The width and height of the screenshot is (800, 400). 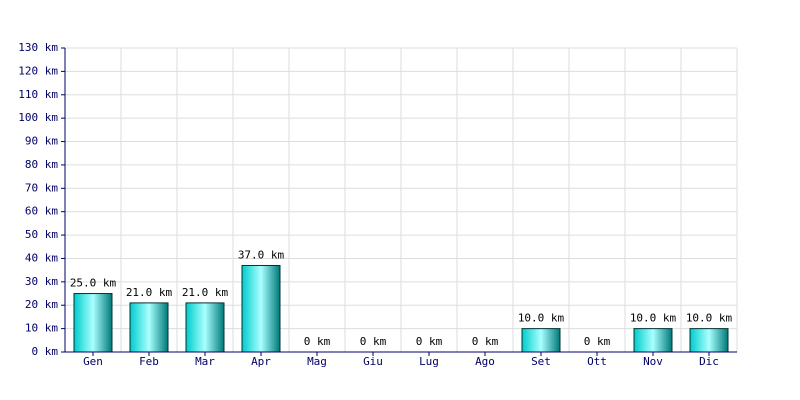 What do you see at coordinates (38, 94) in the screenshot?
I see `y-tick-label: 110 km` at bounding box center [38, 94].